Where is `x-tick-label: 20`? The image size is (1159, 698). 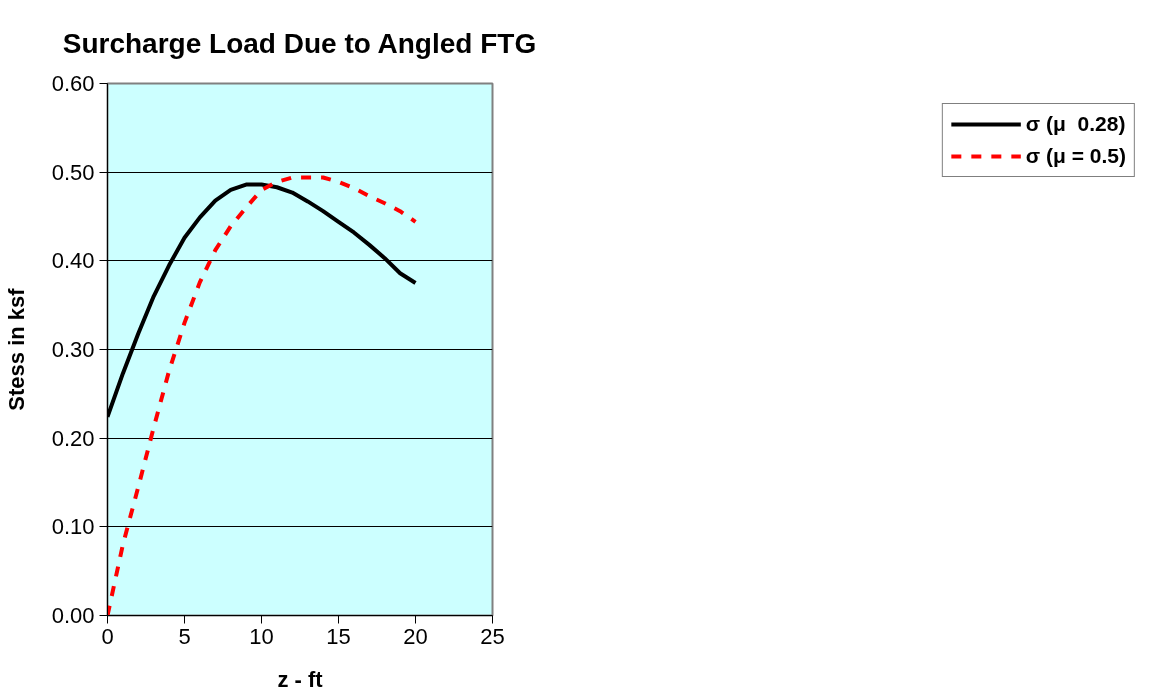
x-tick-label: 20 is located at coordinates (415, 636).